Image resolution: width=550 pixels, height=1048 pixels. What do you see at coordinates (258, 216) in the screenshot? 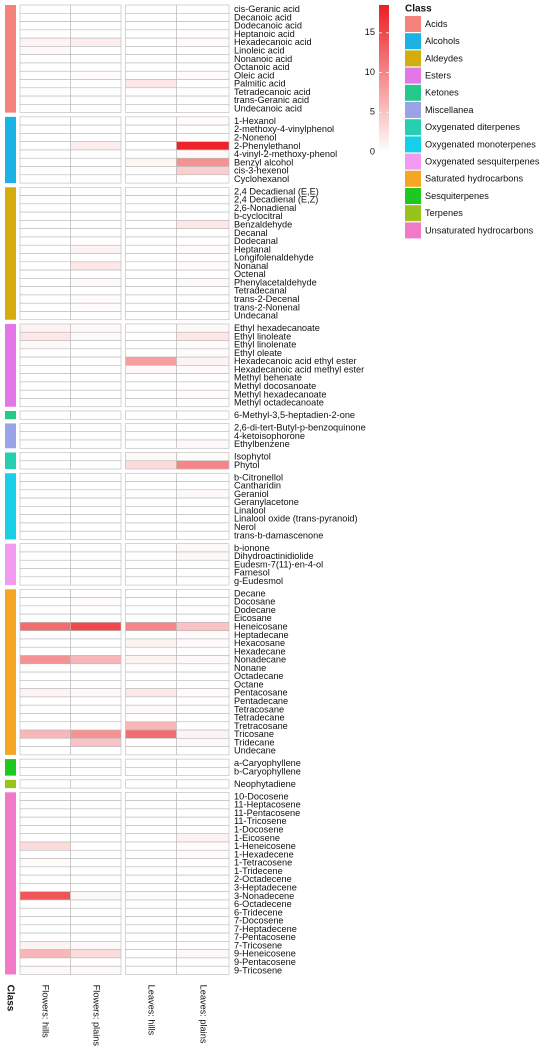
I see `row-label: b-cyclocitral` at bounding box center [258, 216].